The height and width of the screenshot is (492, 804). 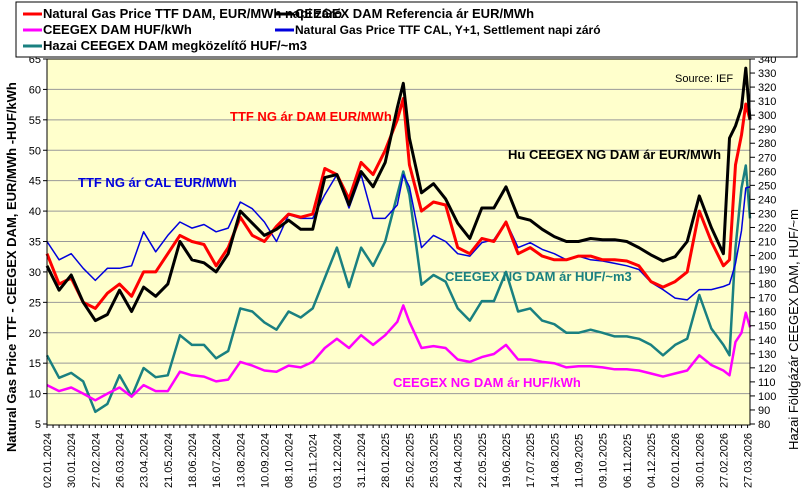 What do you see at coordinates (767, 228) in the screenshot?
I see `y-tick-label-right: 220` at bounding box center [767, 228].